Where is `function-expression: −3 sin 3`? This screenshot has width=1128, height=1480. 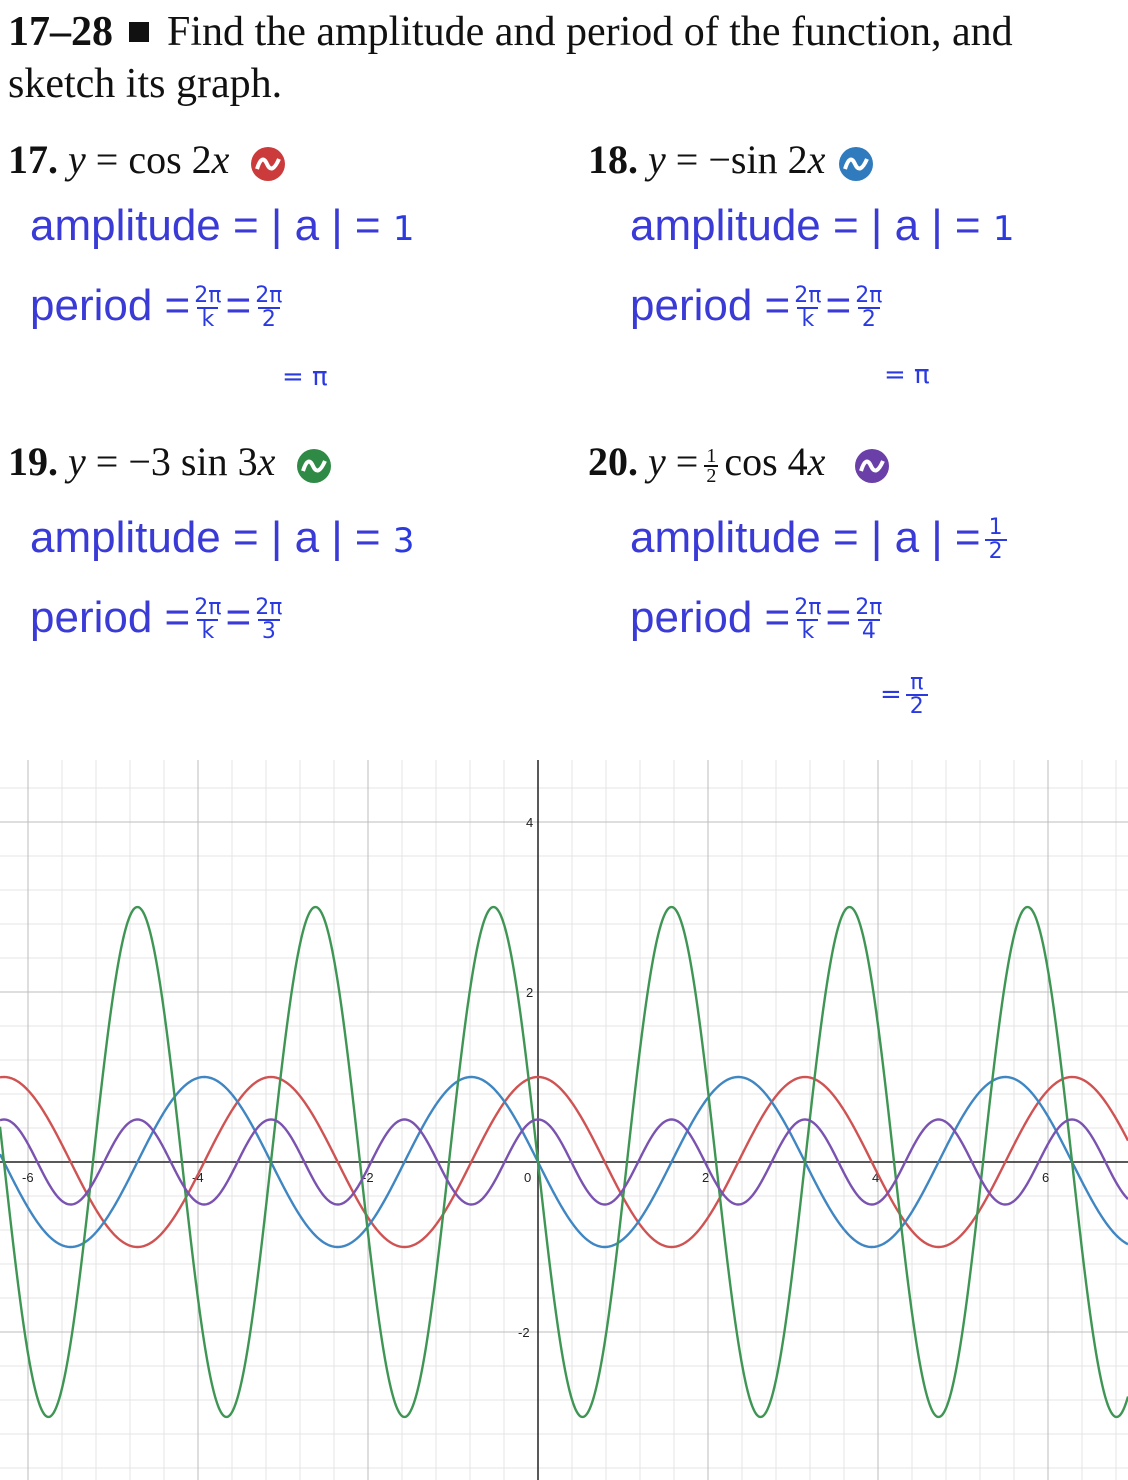
function-expression: −3 sin 3 is located at coordinates (193, 461).